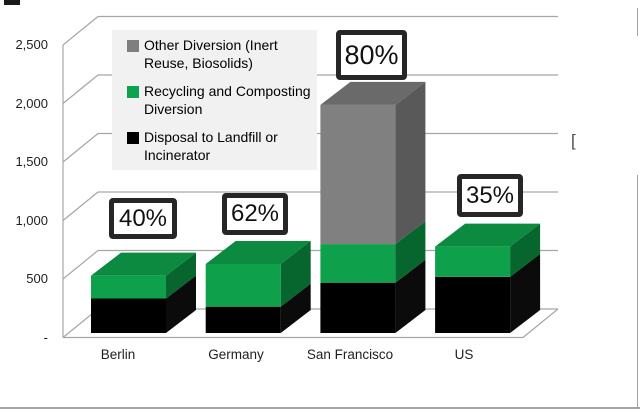 Image resolution: width=640 pixels, height=412 pixels. Describe the element at coordinates (31, 220) in the screenshot. I see `y-tick-label: 1,000` at that location.